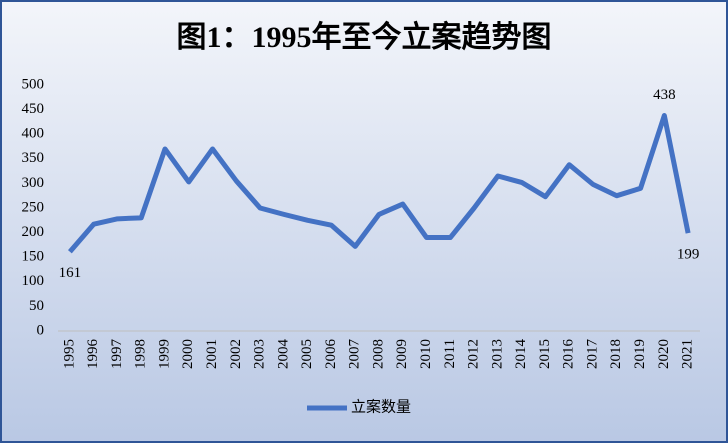 The width and height of the screenshot is (728, 448). What do you see at coordinates (616, 354) in the screenshot?
I see `x-tick-label: 2018` at bounding box center [616, 354].